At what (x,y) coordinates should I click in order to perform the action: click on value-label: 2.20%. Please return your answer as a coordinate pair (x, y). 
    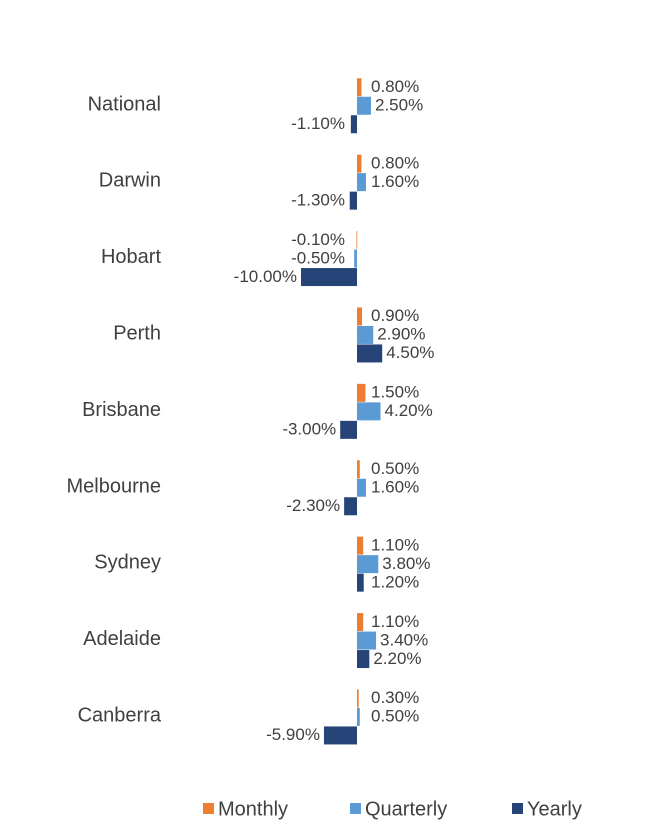
    Looking at the image, I should click on (397, 658).